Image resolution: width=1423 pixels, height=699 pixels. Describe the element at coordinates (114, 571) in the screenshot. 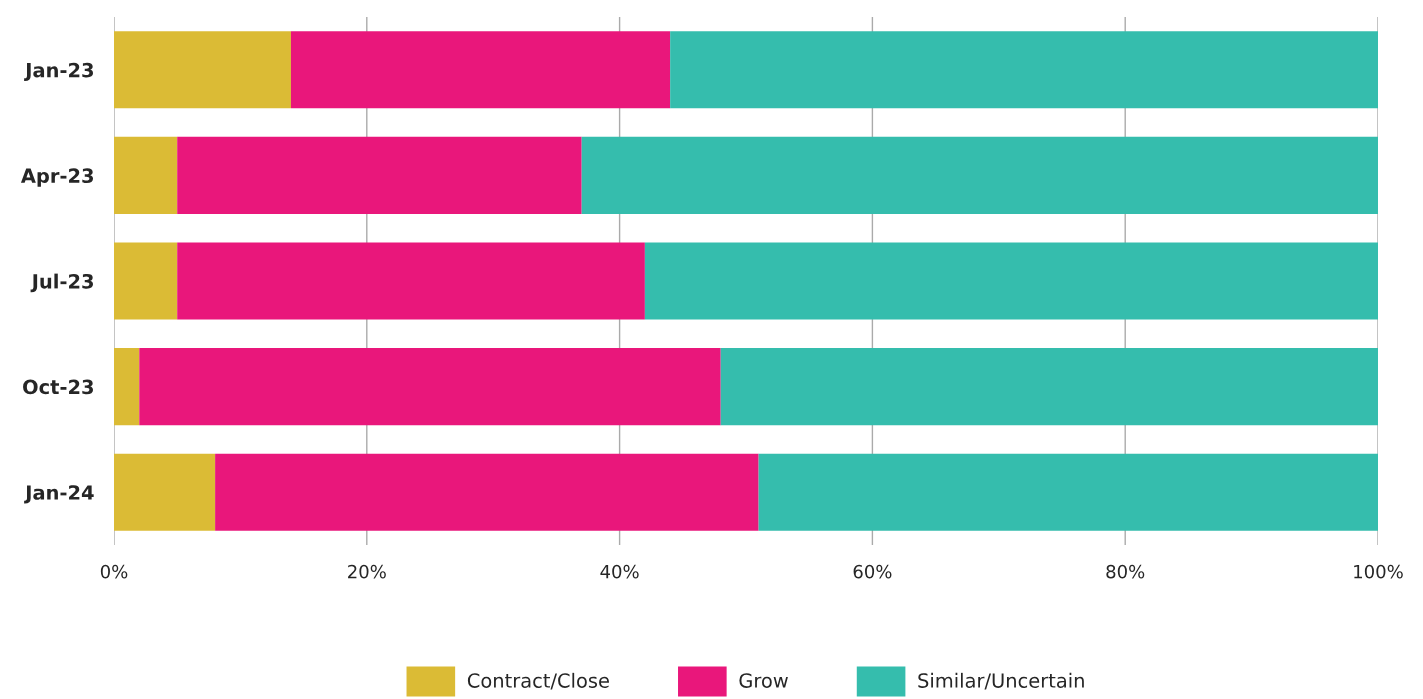

I see `x-tick-label: 0%` at that location.